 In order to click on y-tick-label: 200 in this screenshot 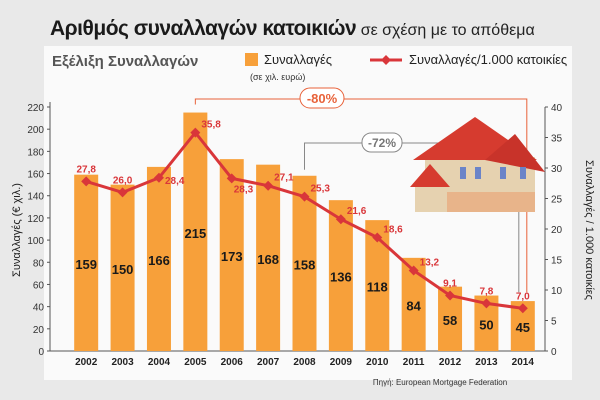, I will do `click(35, 130)`.